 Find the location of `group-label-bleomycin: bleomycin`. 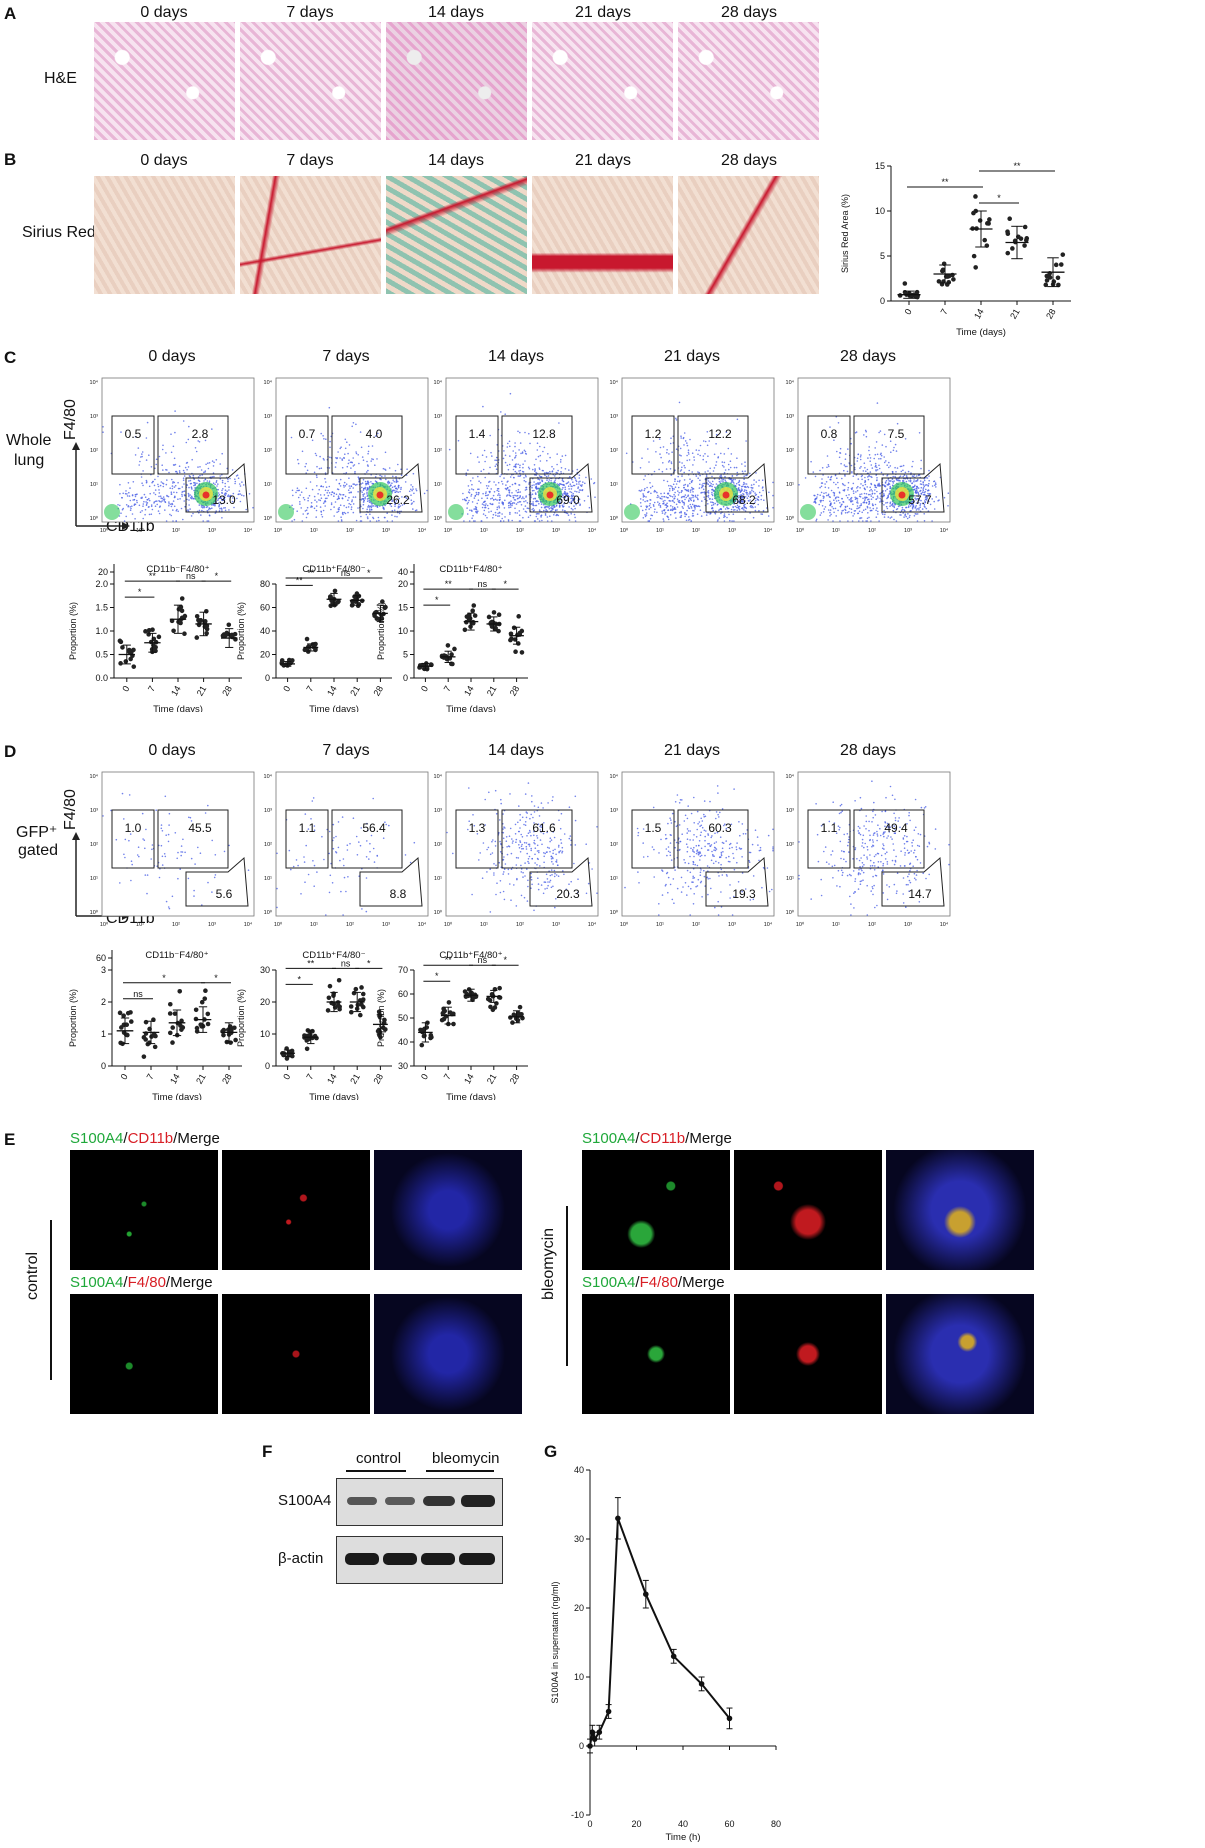

group-label-bleomycin: bleomycin is located at coordinates (466, 1458).